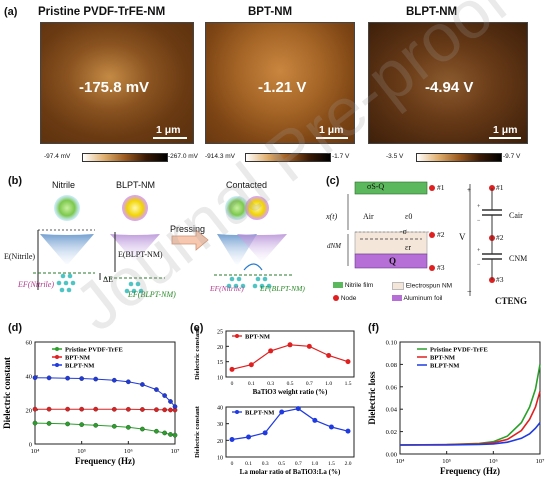 The height and width of the screenshot is (485, 553). Describe the element at coordinates (392, 410) in the screenshot. I see `y-tick-label: 0.04` at that location.